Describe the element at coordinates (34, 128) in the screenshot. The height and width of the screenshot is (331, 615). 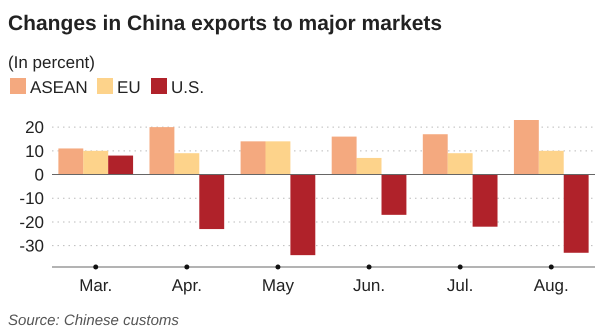
I see `y-tick-label: 20` at that location.